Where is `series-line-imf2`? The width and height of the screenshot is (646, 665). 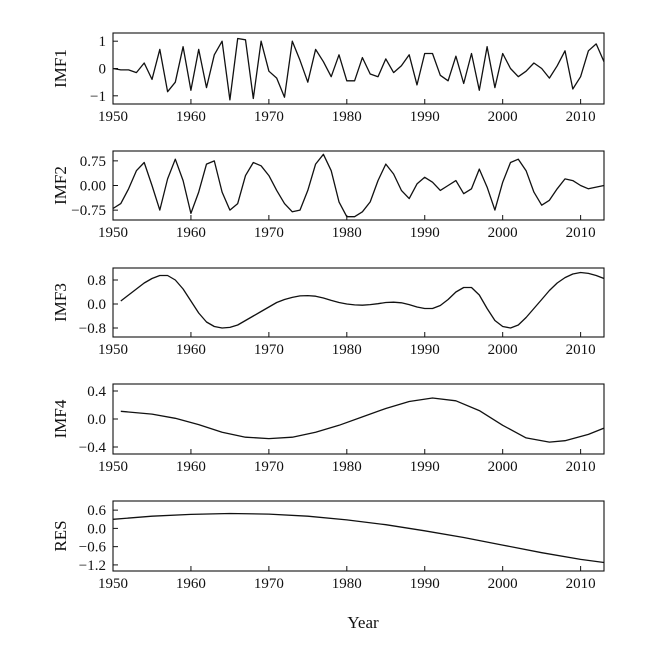 series-line-imf2 is located at coordinates (358, 185).